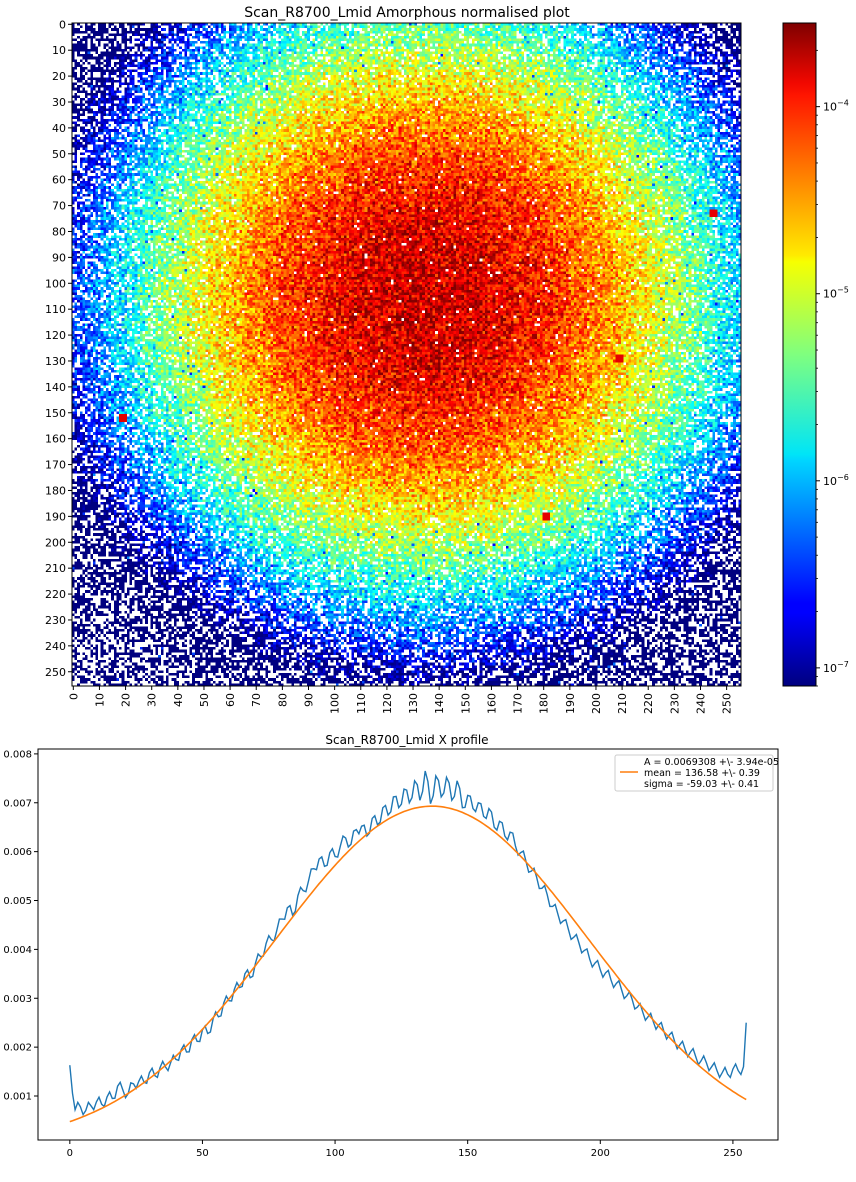 The height and width of the screenshot is (1182, 856). I want to click on x-tick-label: 90, so click(309, 700).